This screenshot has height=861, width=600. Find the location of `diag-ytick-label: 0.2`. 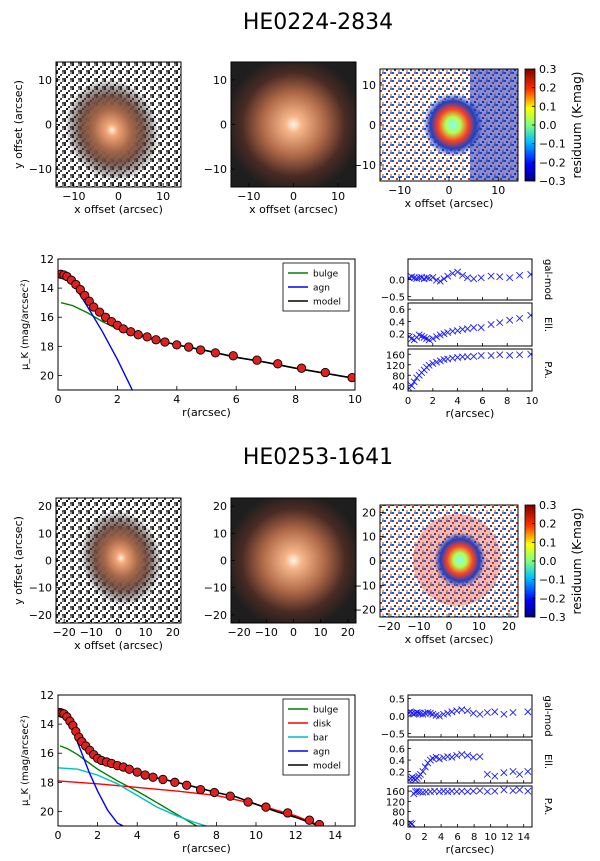

diag-ytick-label: 0.2 is located at coordinates (397, 773).